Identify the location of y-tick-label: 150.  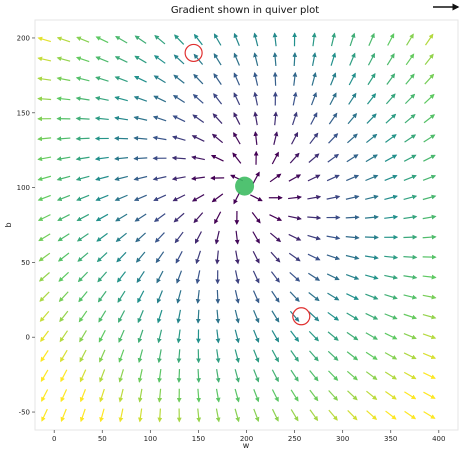
(23, 113).